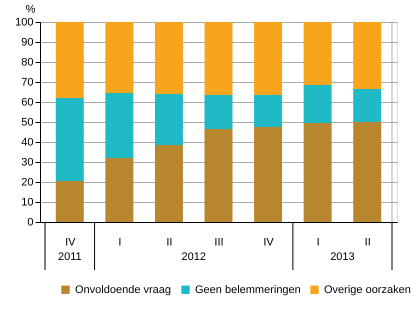 The width and height of the screenshot is (417, 309). I want to click on y-tick-label: 70, so click(27, 82).